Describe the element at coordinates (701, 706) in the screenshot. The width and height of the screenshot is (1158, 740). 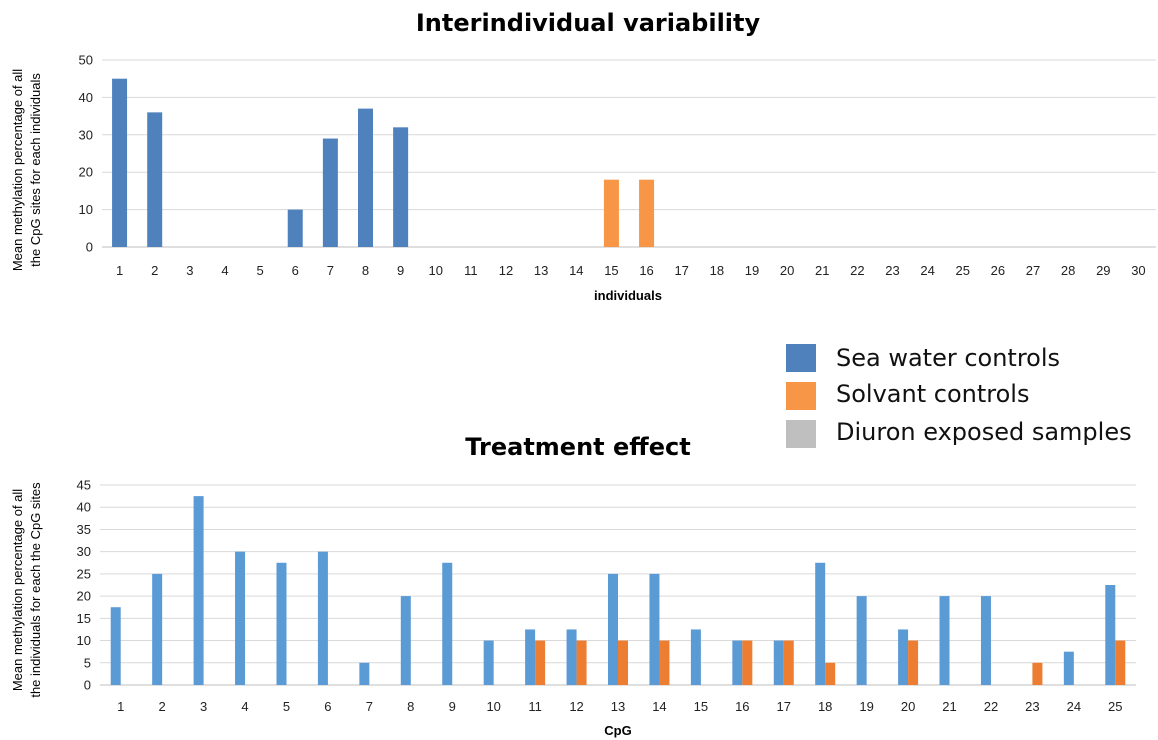
I see `x-tick-label: 15` at that location.